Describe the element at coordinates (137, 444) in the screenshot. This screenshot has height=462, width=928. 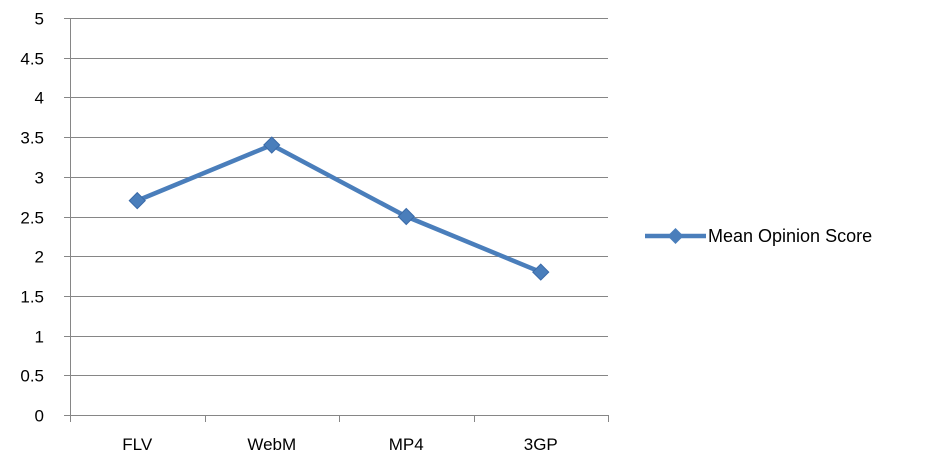
I see `x-tick-label: FLV` at that location.